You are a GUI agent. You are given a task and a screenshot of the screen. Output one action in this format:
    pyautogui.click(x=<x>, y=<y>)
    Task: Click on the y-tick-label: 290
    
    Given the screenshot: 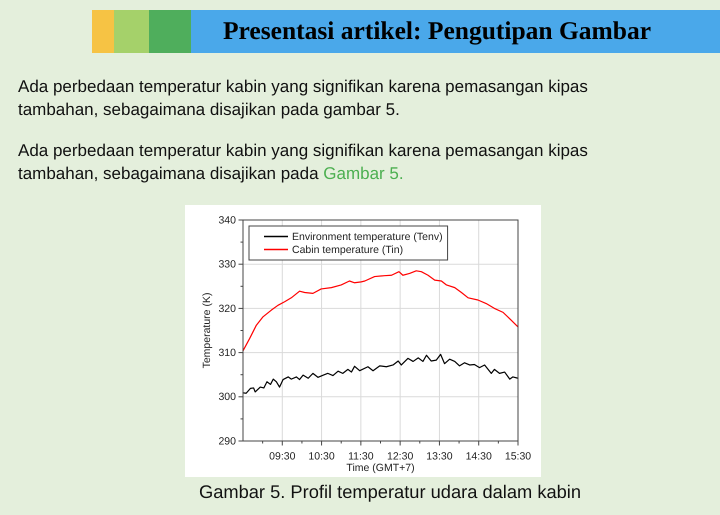 What is the action you would take?
    pyautogui.click(x=227, y=441)
    